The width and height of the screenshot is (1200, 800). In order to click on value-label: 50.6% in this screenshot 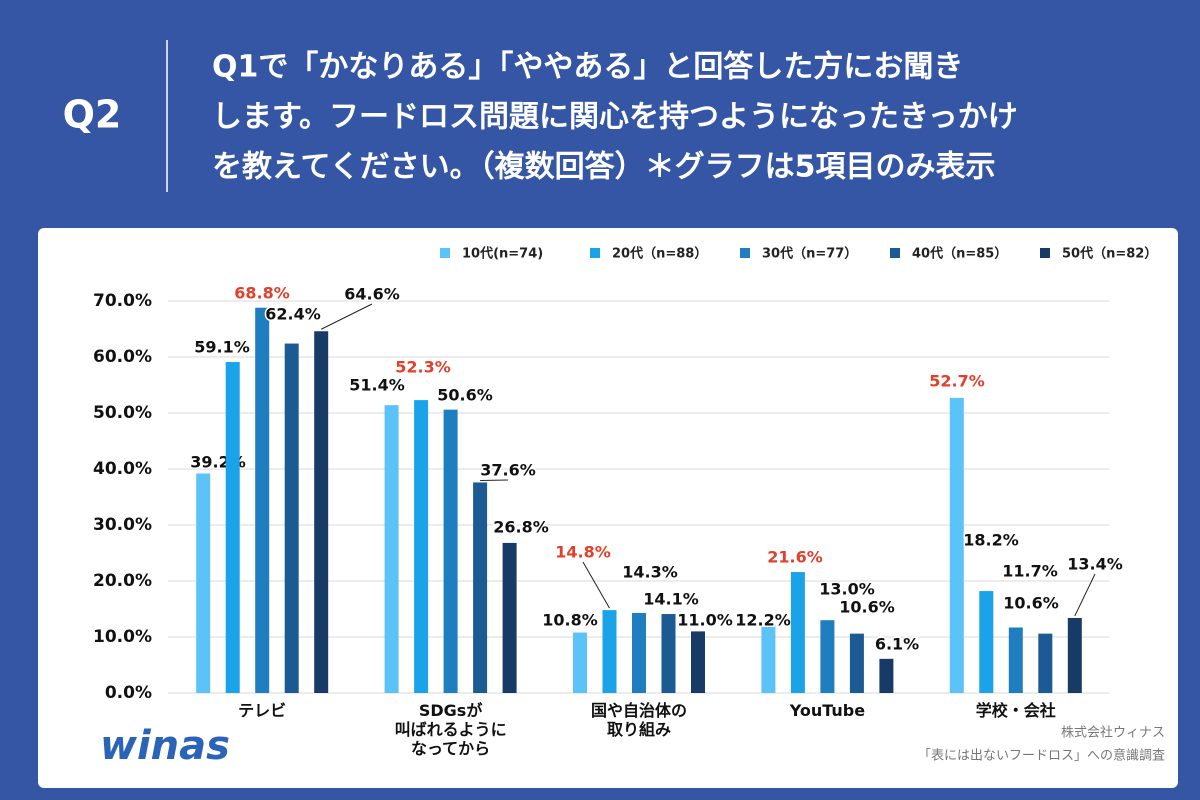, I will do `click(465, 395)`.